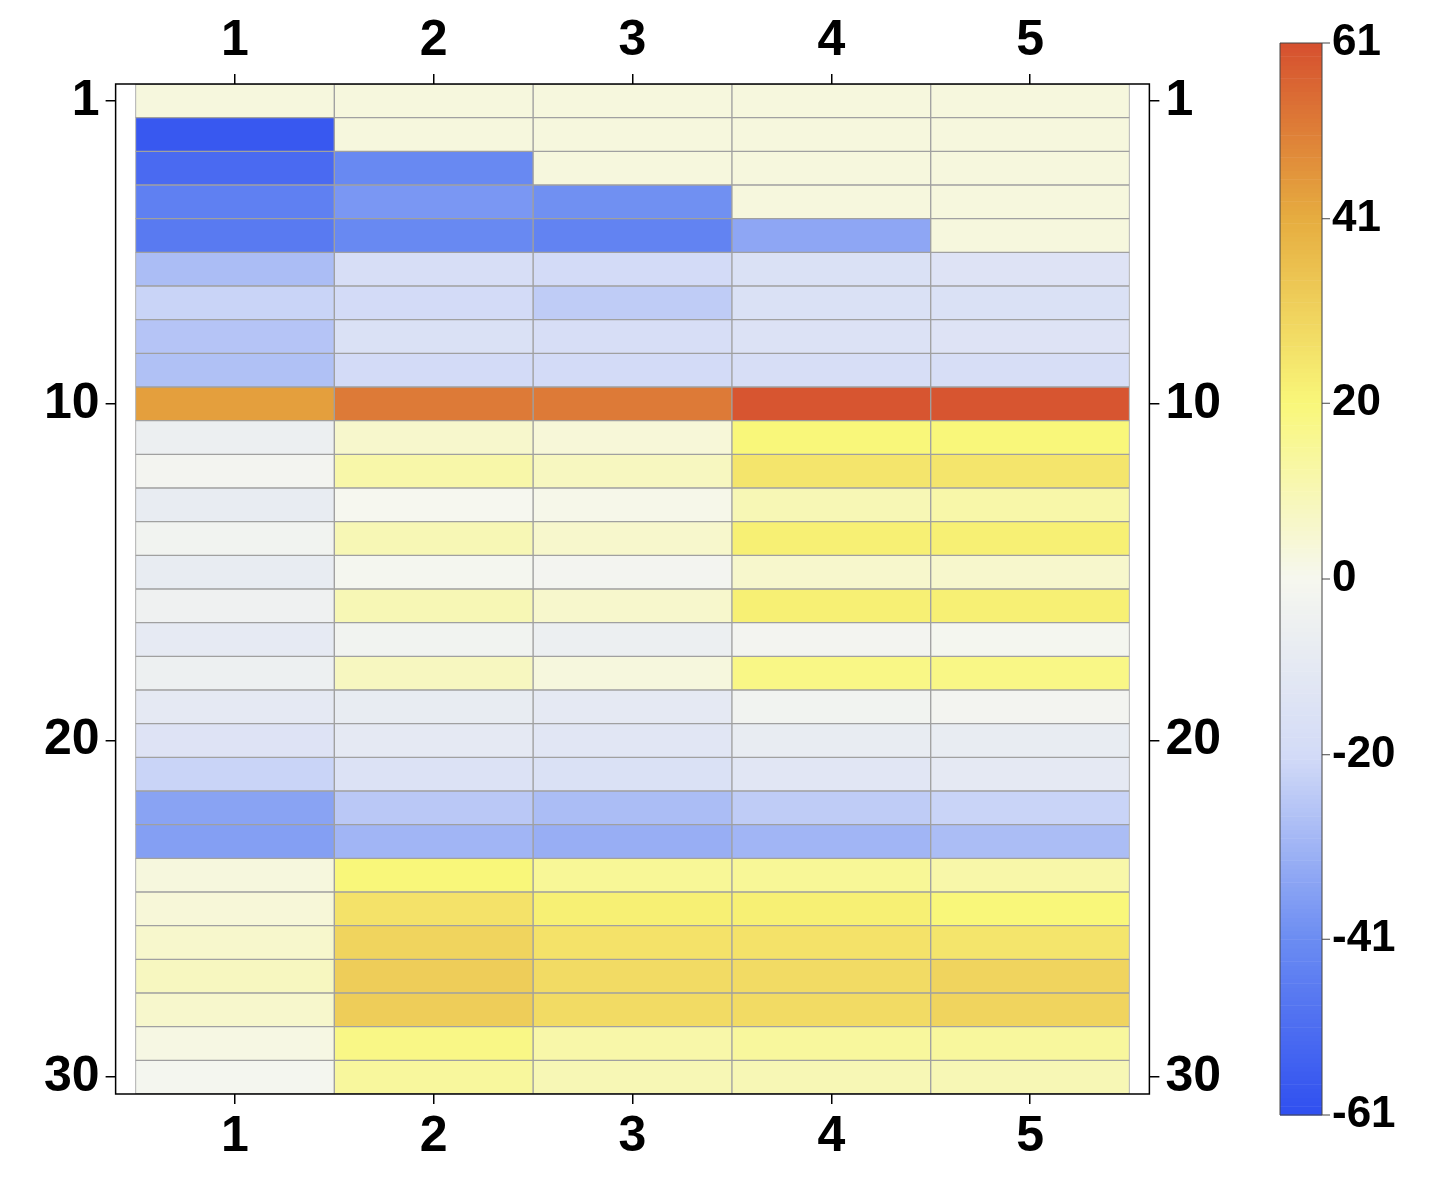 The height and width of the screenshot is (1178, 1445). What do you see at coordinates (1030, 37) in the screenshot?
I see `category-label: 5` at bounding box center [1030, 37].